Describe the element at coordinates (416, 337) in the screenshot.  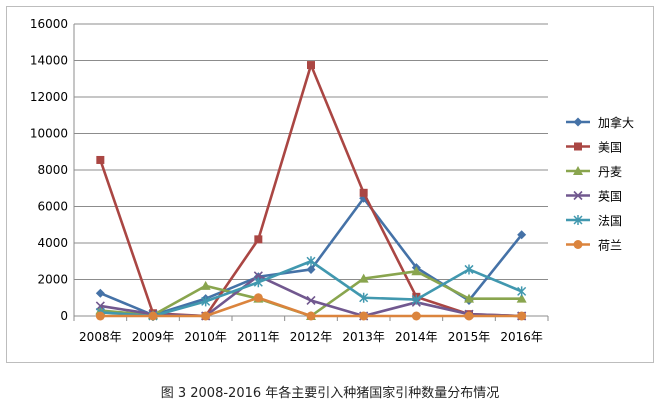
I see `x-tick-label: 2014年` at that location.